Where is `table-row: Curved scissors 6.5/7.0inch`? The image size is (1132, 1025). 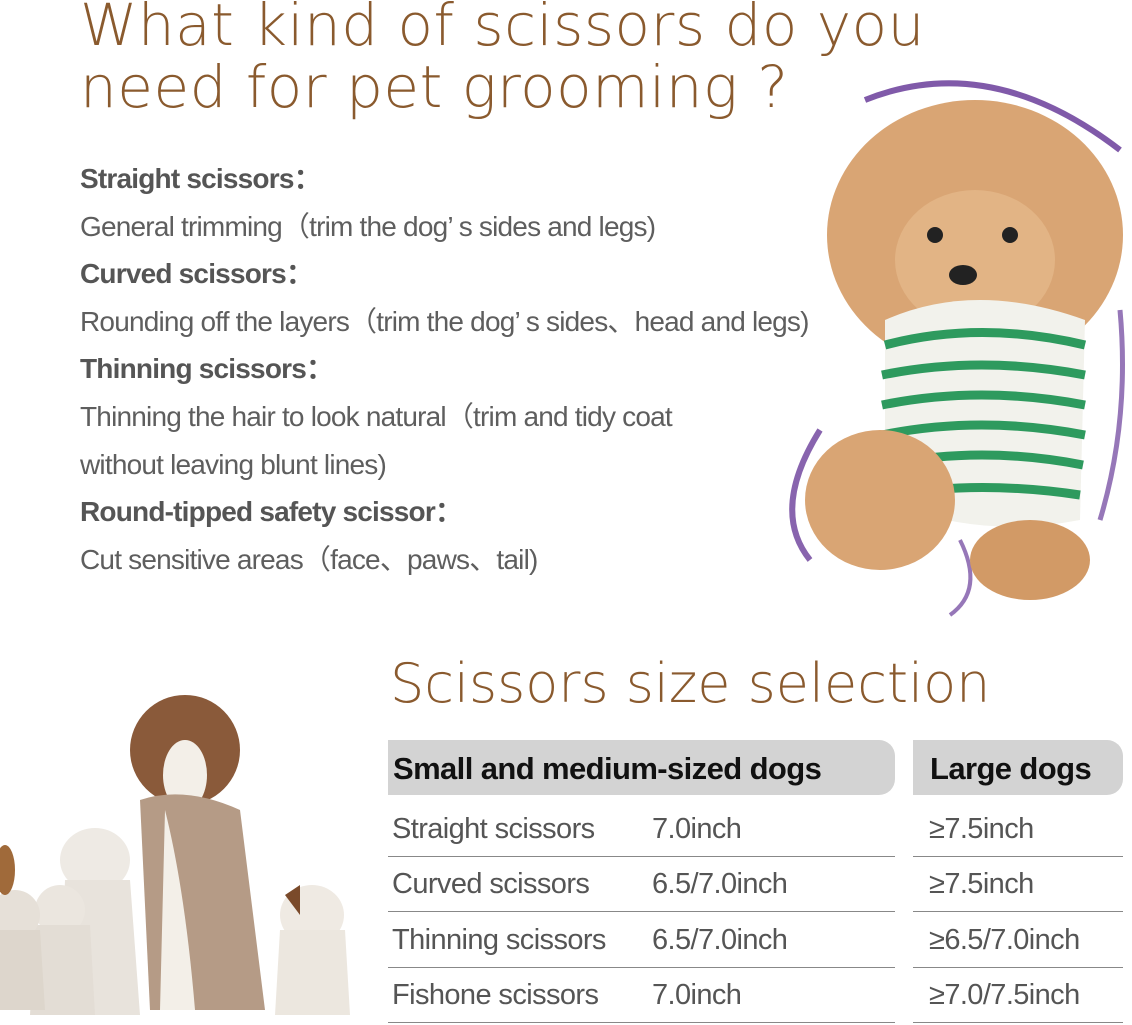
table-row: Curved scissors 6.5/7.0inch is located at coordinates (641, 883).